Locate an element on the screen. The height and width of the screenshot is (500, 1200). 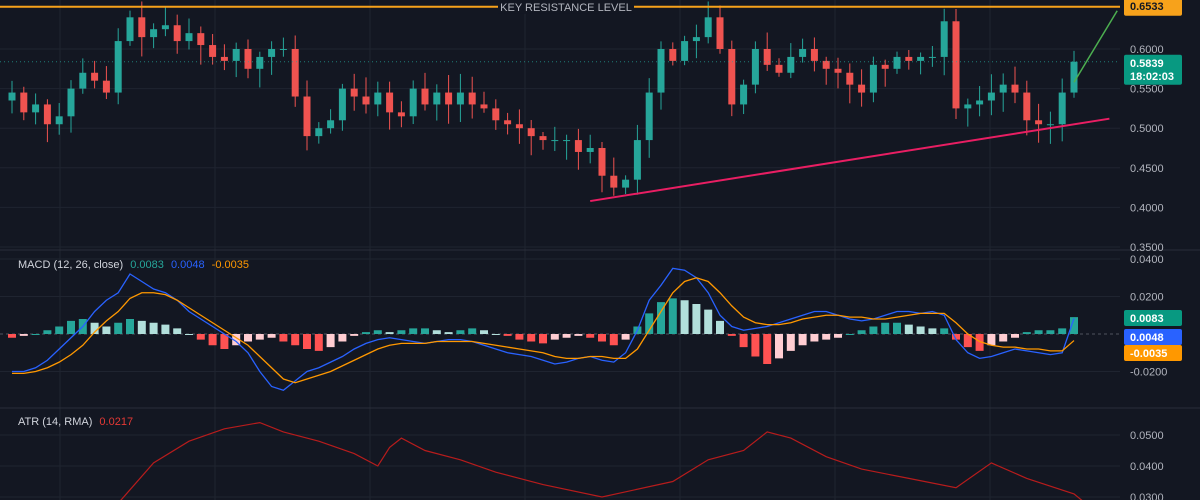
atr-line is located at coordinates (560, 460).